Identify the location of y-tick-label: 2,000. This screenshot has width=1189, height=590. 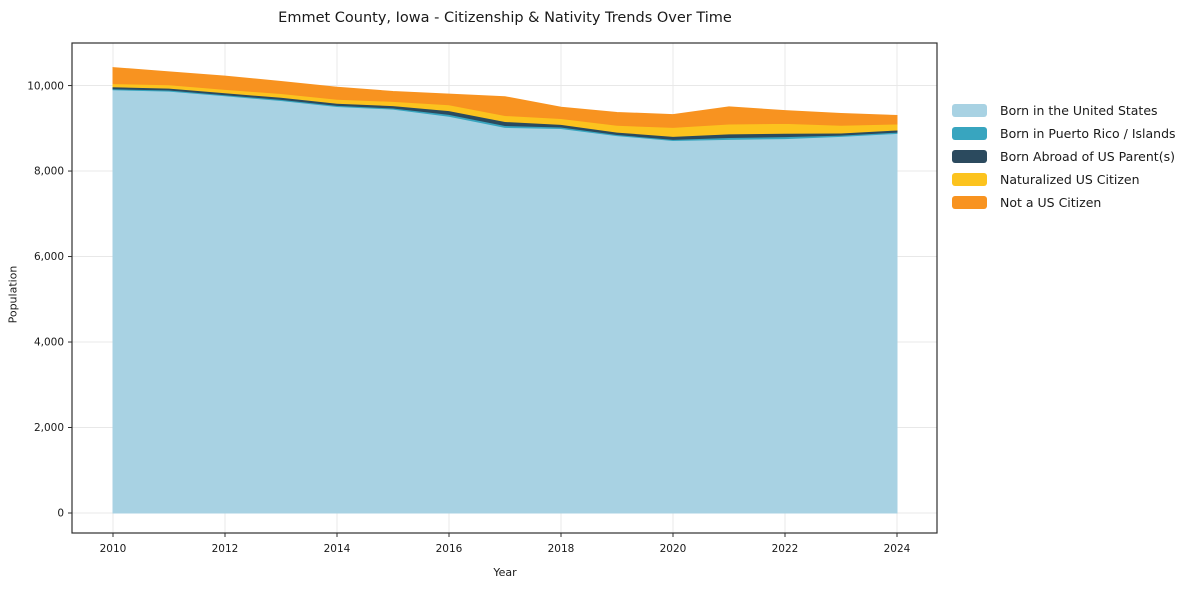
(49, 428).